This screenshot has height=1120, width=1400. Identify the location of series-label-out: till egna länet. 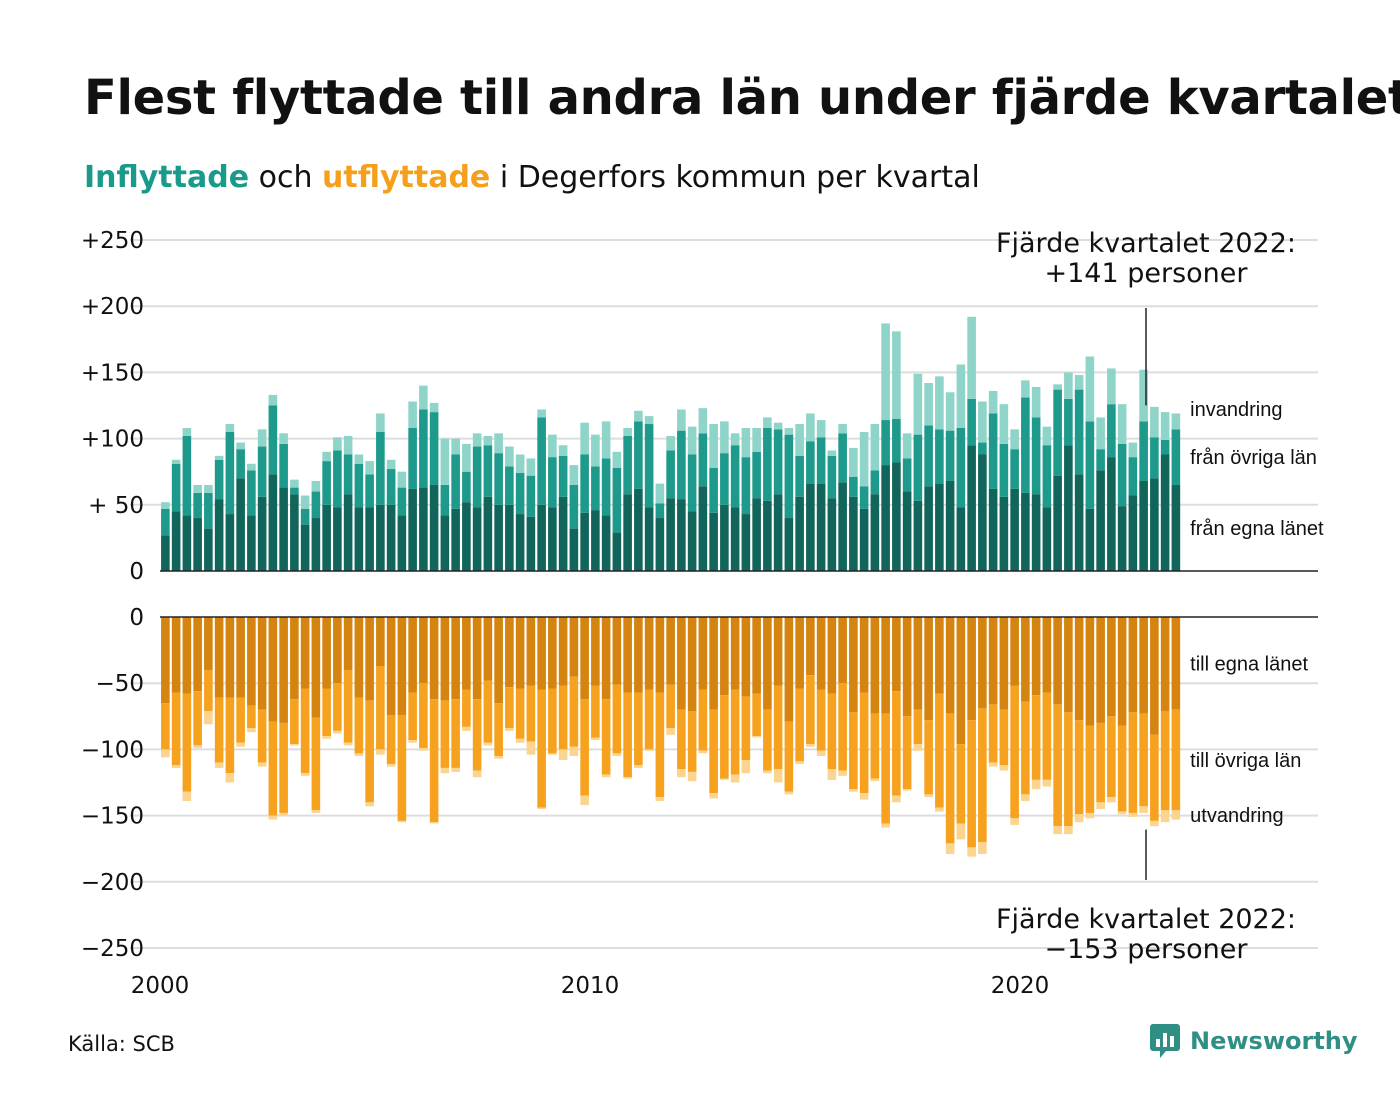
(1249, 664).